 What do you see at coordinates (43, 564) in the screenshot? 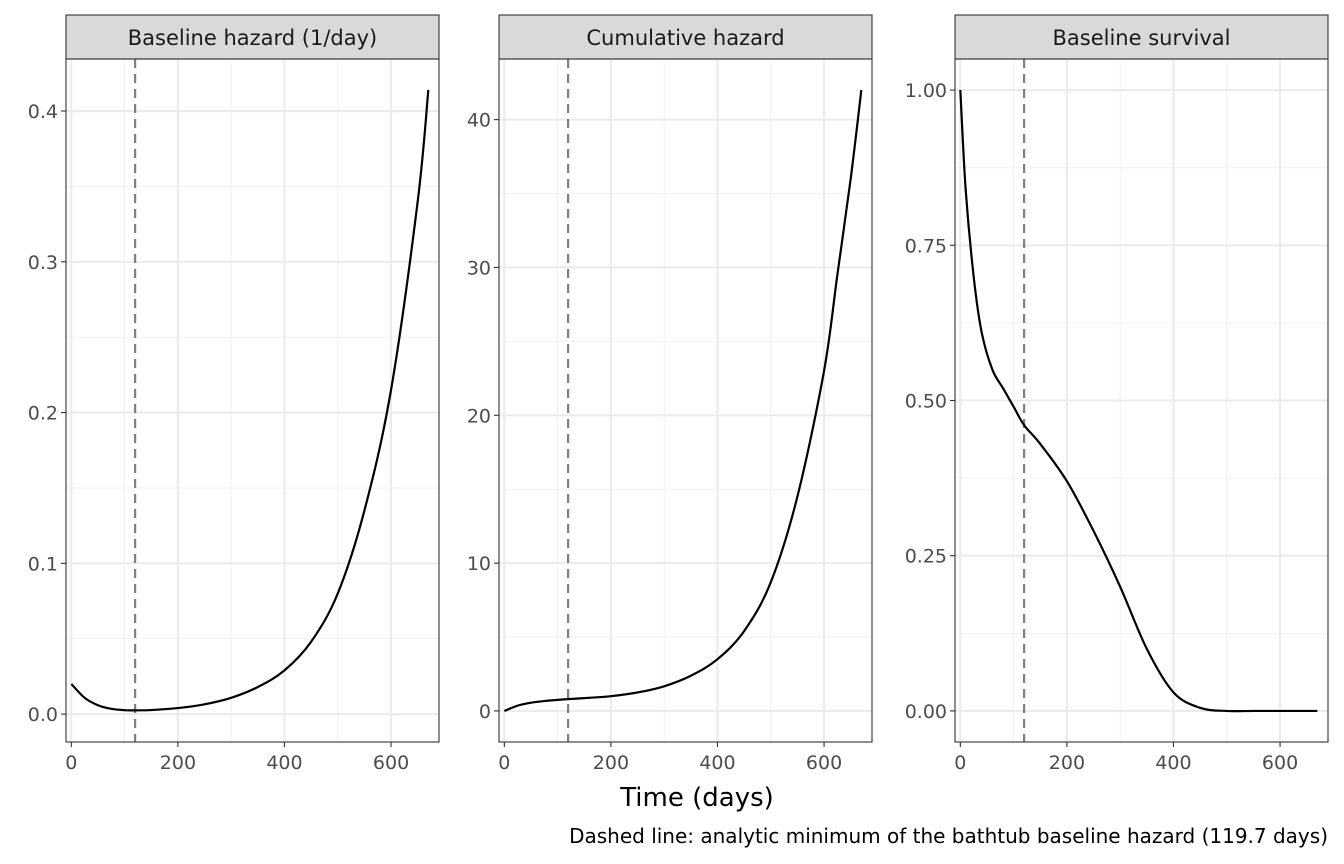
I see `y-tick-label: 0.1` at bounding box center [43, 564].